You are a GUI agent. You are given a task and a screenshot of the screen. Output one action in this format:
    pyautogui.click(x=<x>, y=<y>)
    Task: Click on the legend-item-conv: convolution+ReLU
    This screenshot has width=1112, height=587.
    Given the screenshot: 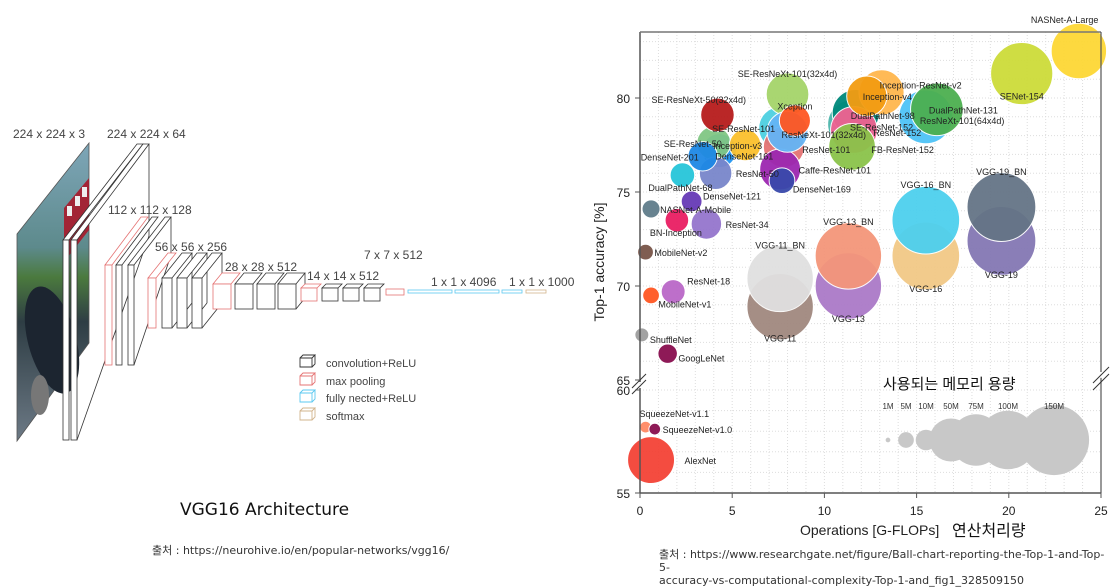 What is the action you would take?
    pyautogui.click(x=357, y=362)
    